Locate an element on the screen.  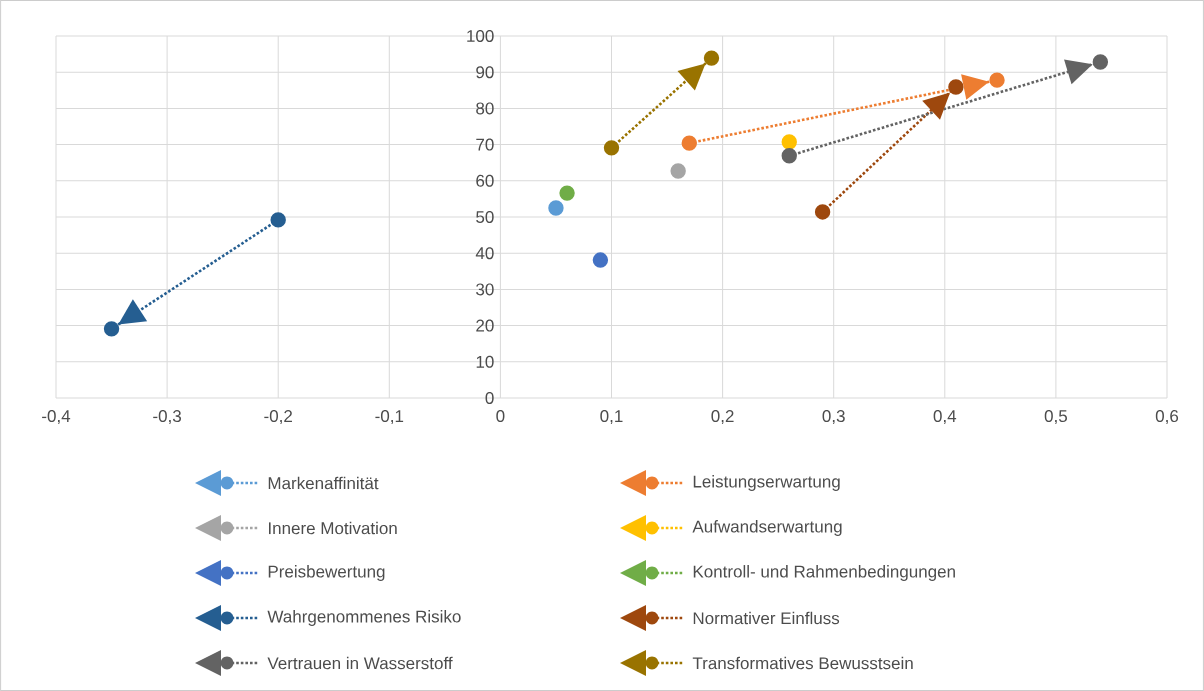
x-tick-label: 0,1 is located at coordinates (611, 417).